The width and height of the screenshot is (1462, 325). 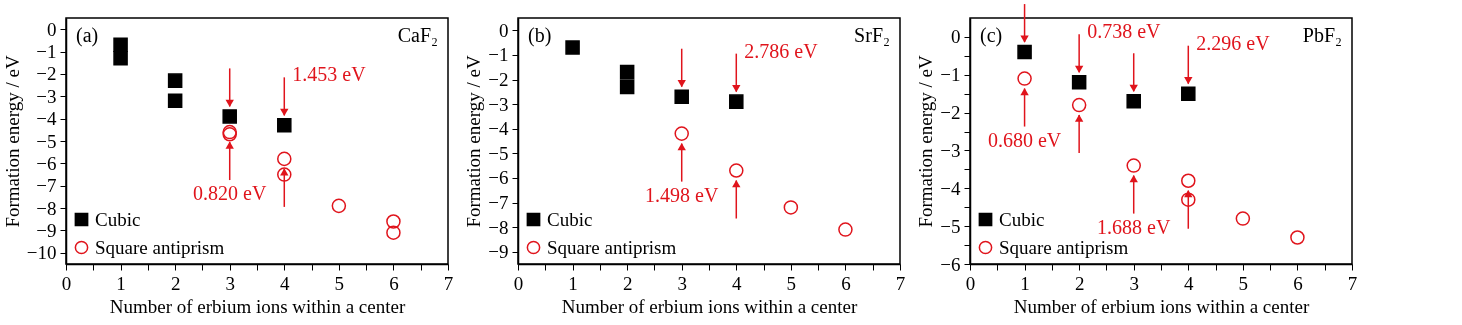 What do you see at coordinates (991, 35) in the screenshot?
I see `annotation: (c)` at bounding box center [991, 35].